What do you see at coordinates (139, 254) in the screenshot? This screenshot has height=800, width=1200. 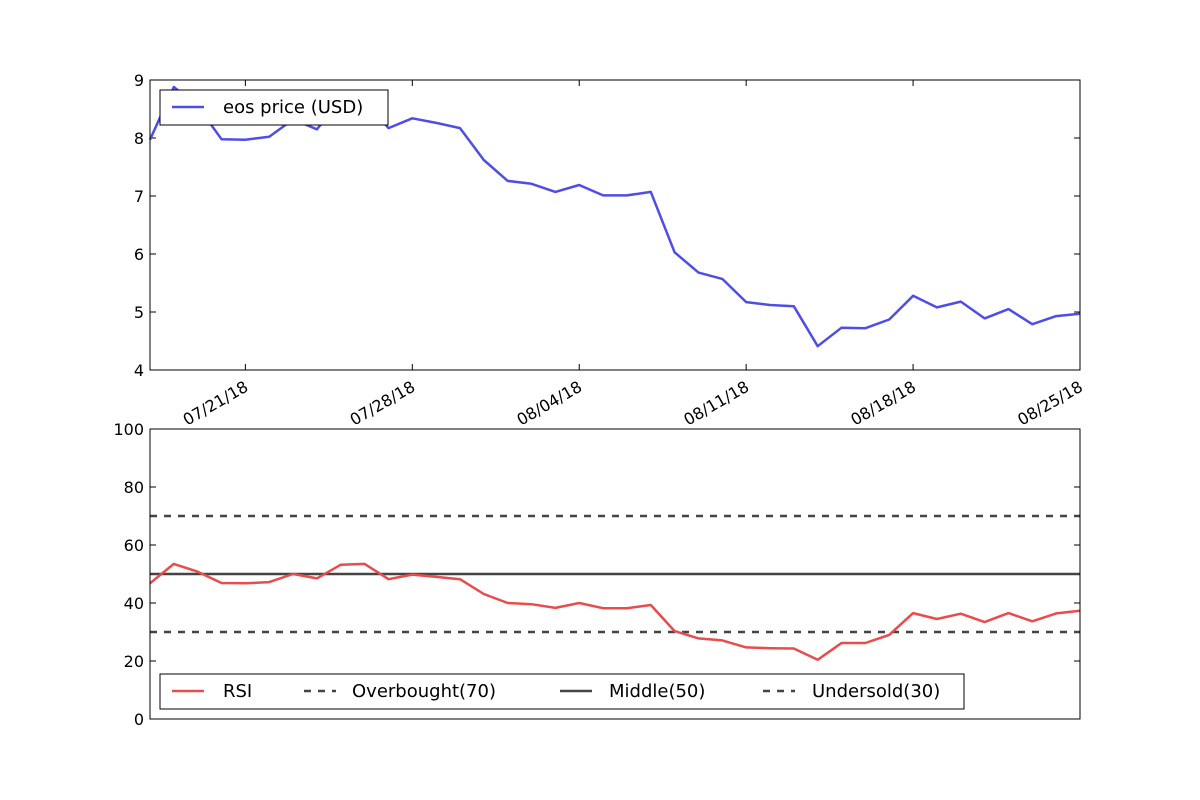 I see `price-y-tick-label: 6` at bounding box center [139, 254].